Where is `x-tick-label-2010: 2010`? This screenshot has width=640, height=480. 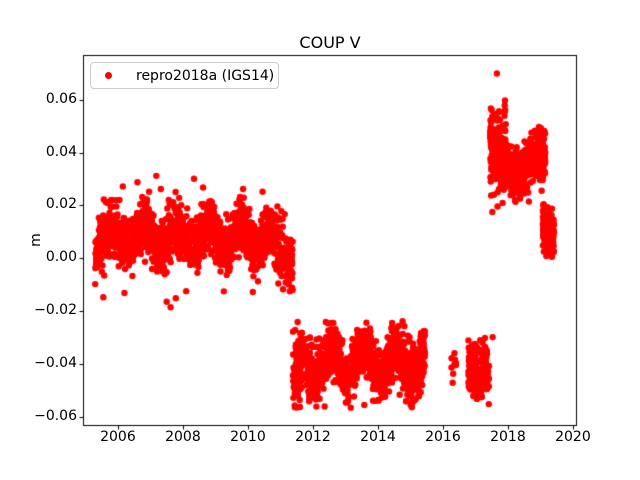 x-tick-label-2010: 2010 is located at coordinates (248, 437).